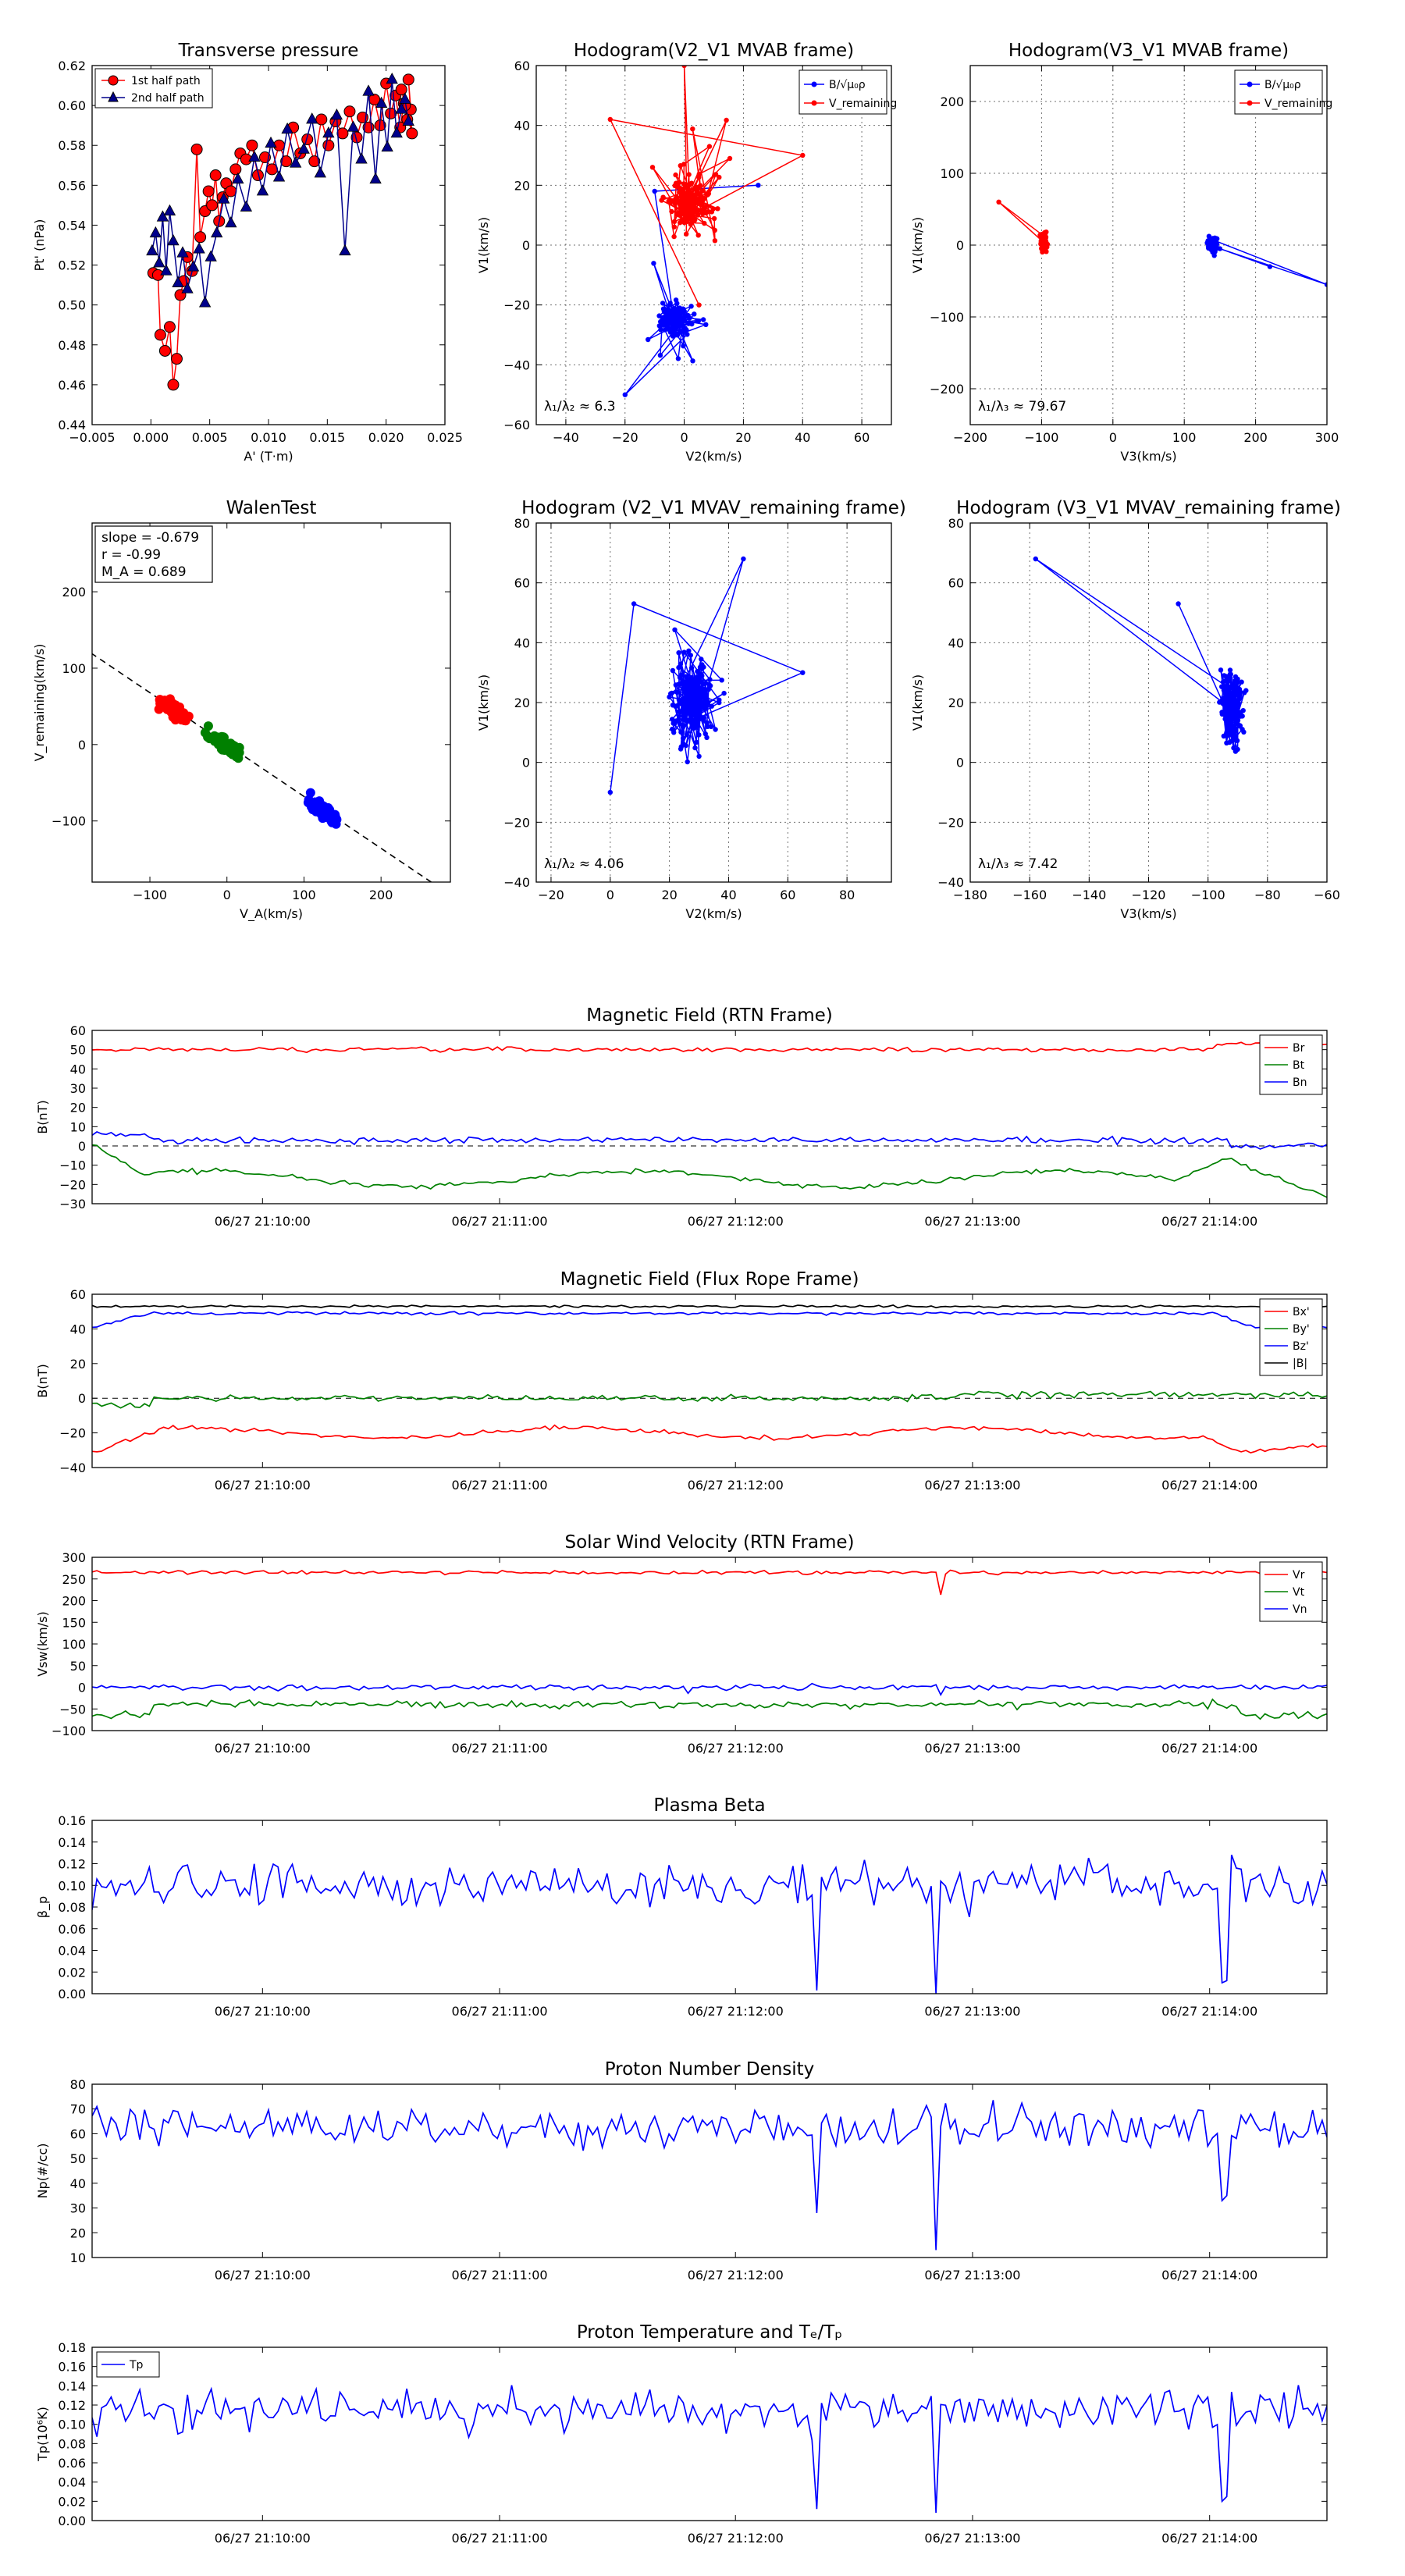 Image resolution: width=1405 pixels, height=2576 pixels. What do you see at coordinates (386, 437) in the screenshot?
I see `tp-xtick-label: 0.020` at bounding box center [386, 437].